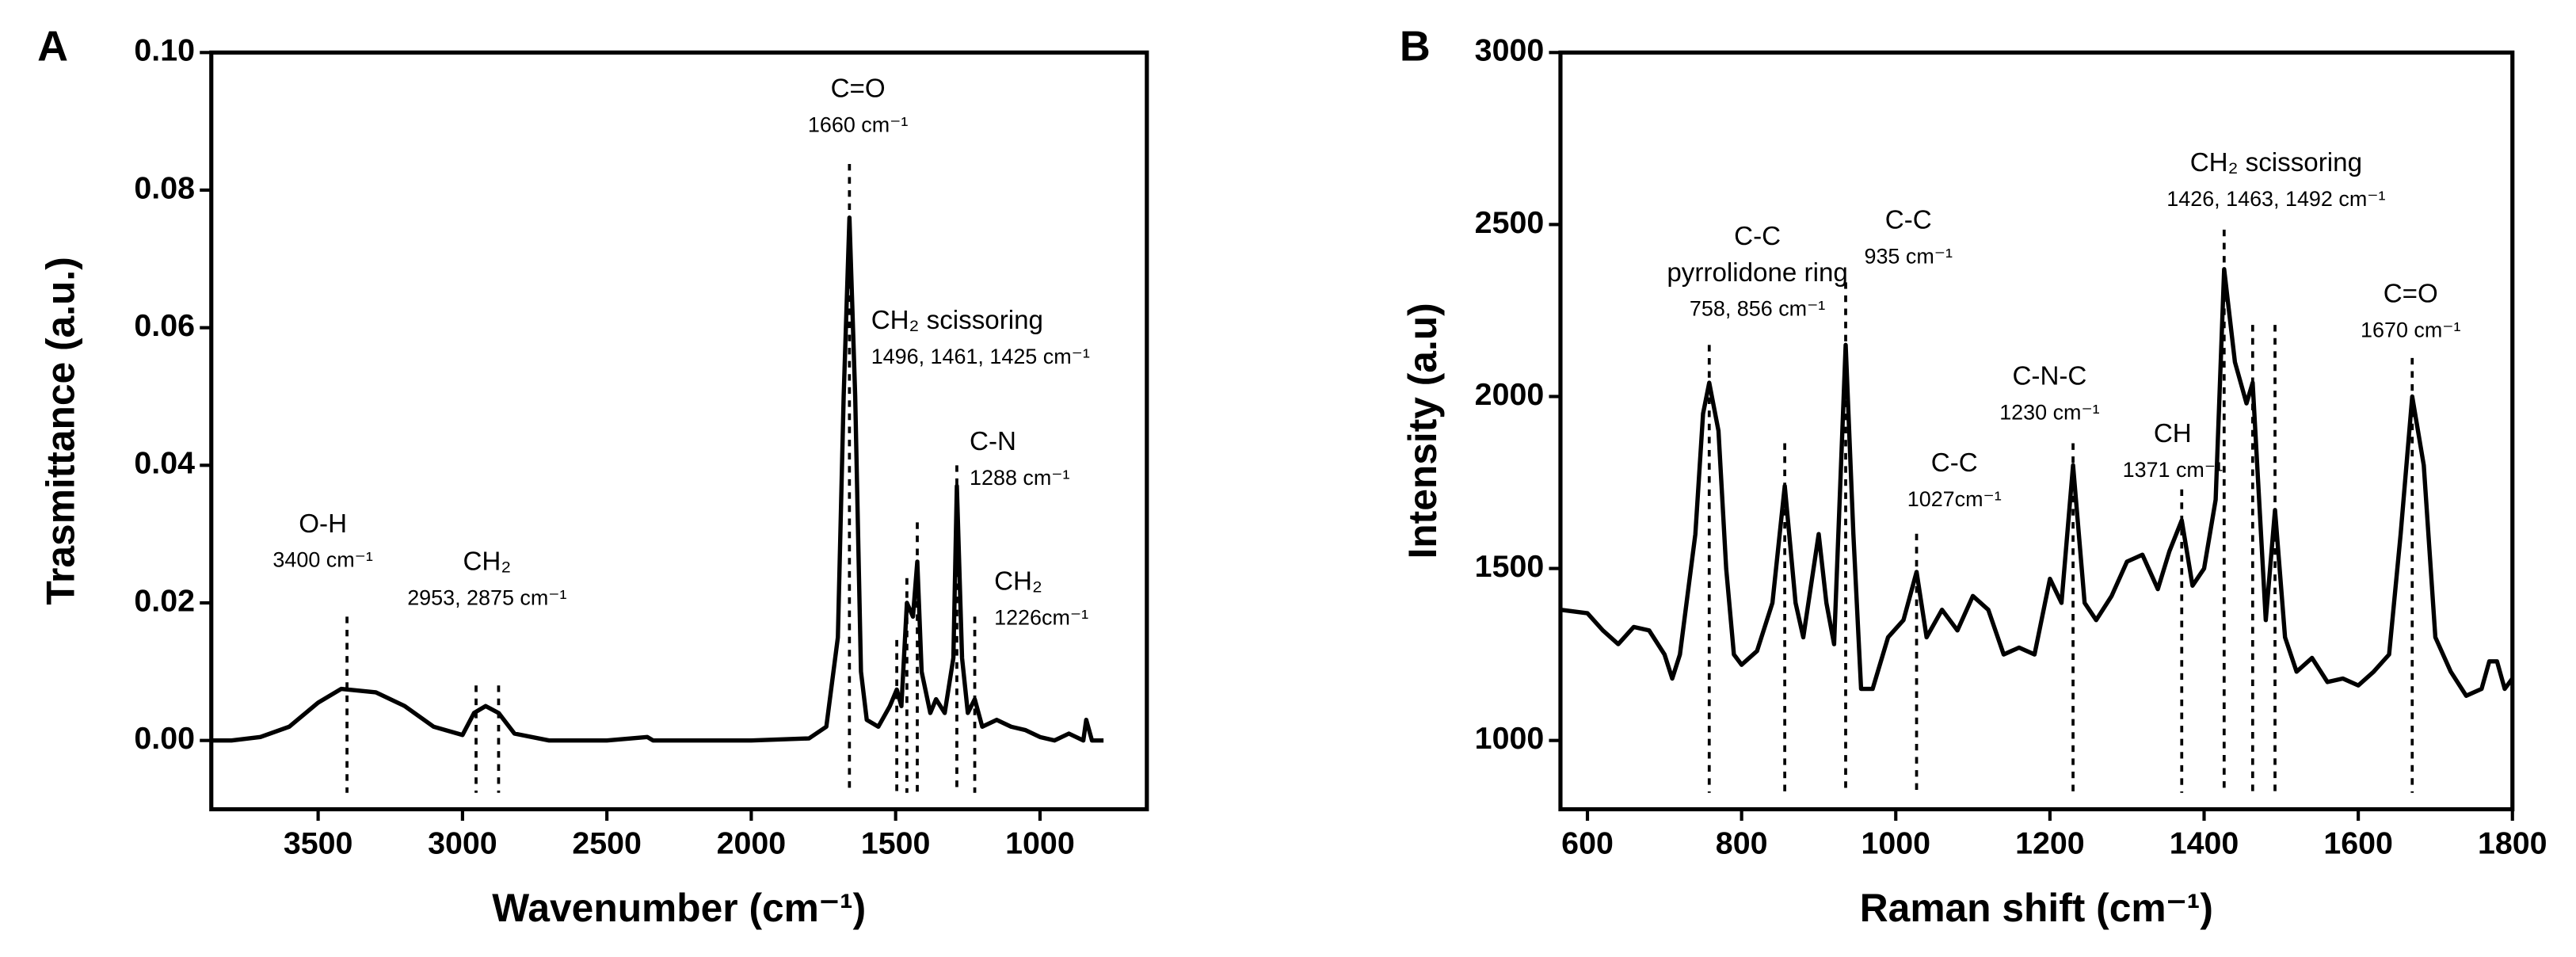  What do you see at coordinates (53, 46) in the screenshot?
I see `panel-label: A` at bounding box center [53, 46].